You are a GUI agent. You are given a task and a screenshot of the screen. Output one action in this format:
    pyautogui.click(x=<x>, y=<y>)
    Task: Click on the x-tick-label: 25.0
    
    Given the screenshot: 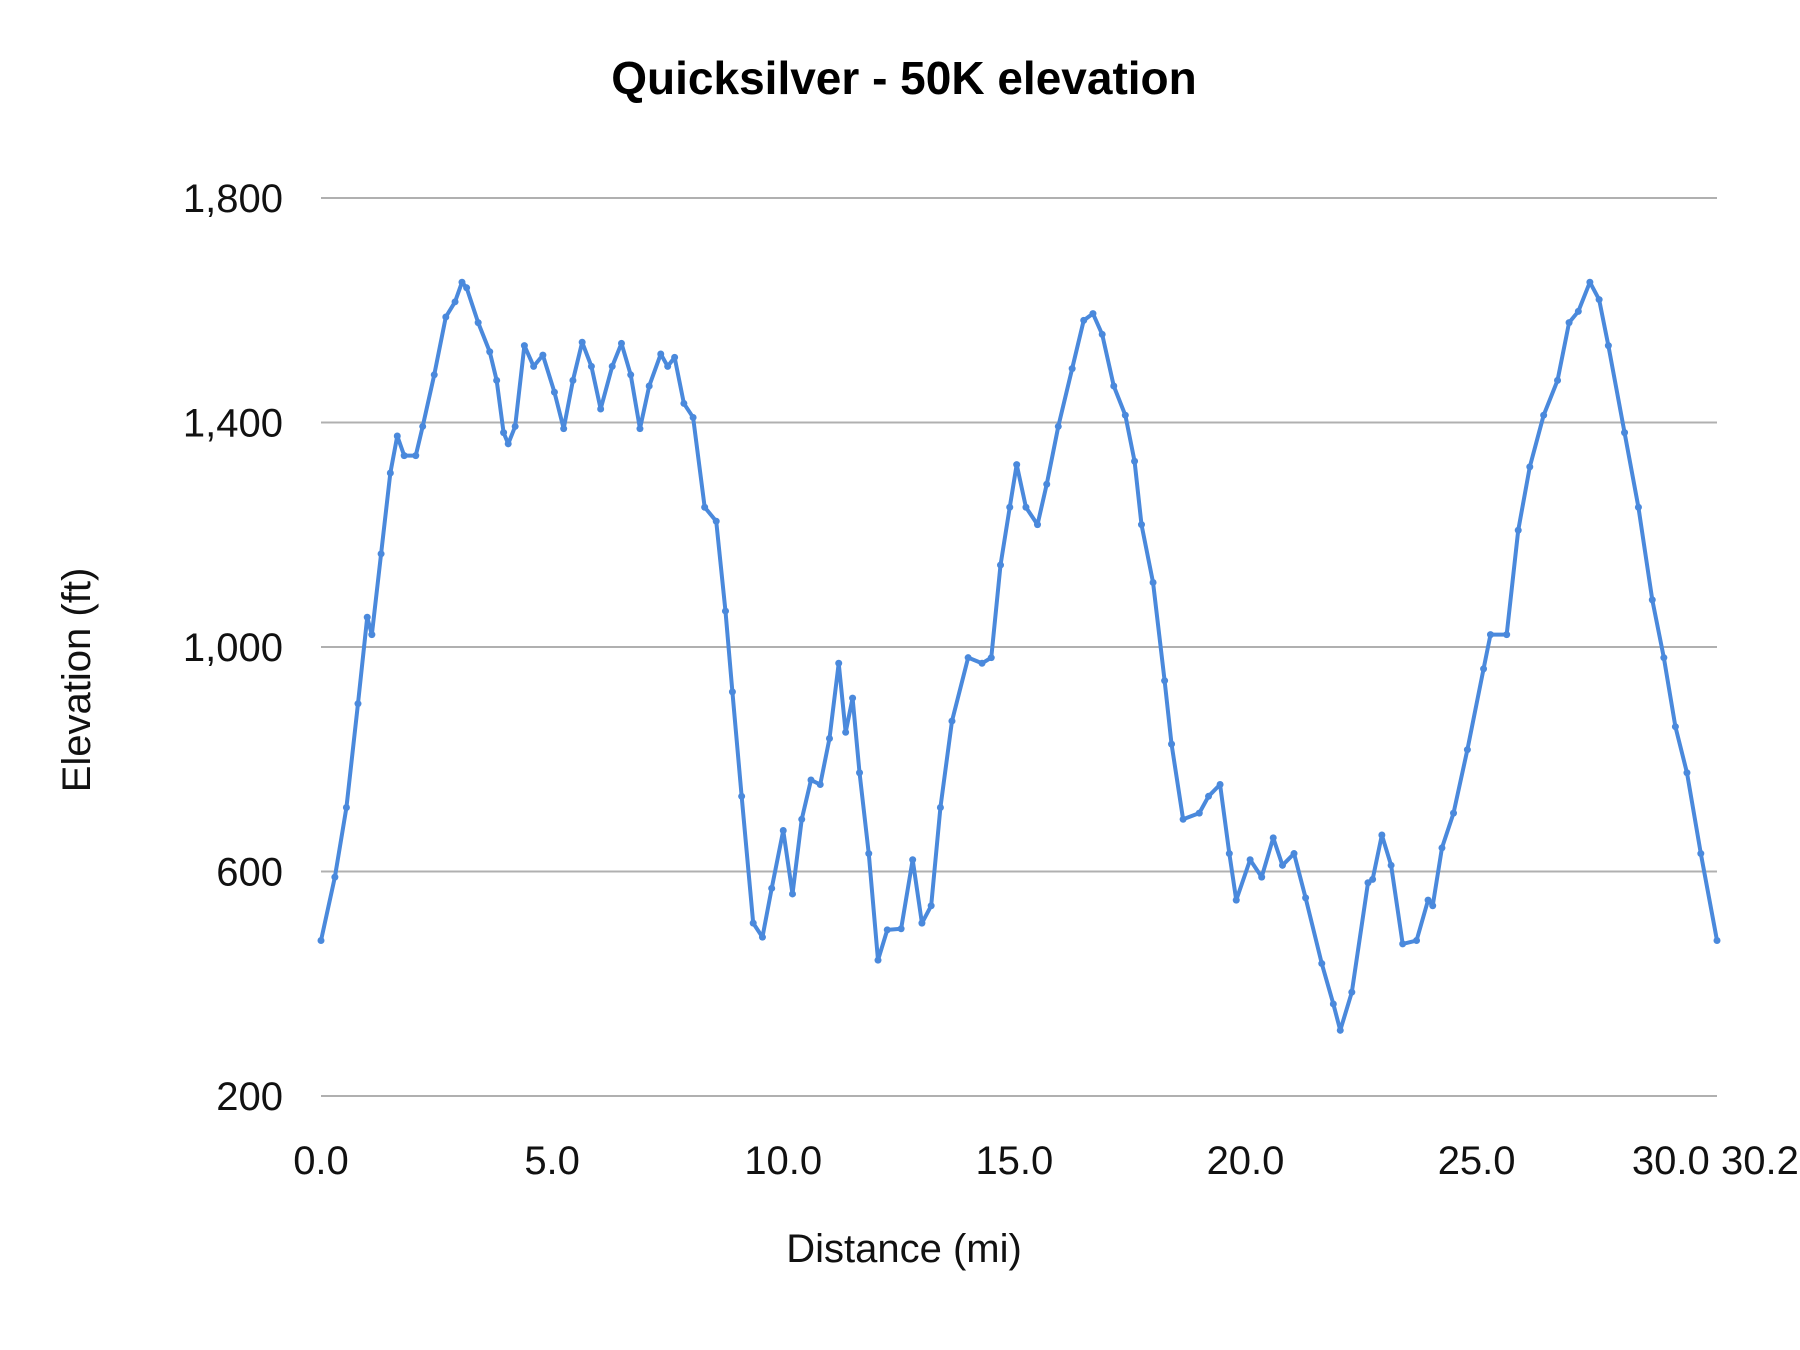 What is the action you would take?
    pyautogui.click(x=1477, y=1161)
    